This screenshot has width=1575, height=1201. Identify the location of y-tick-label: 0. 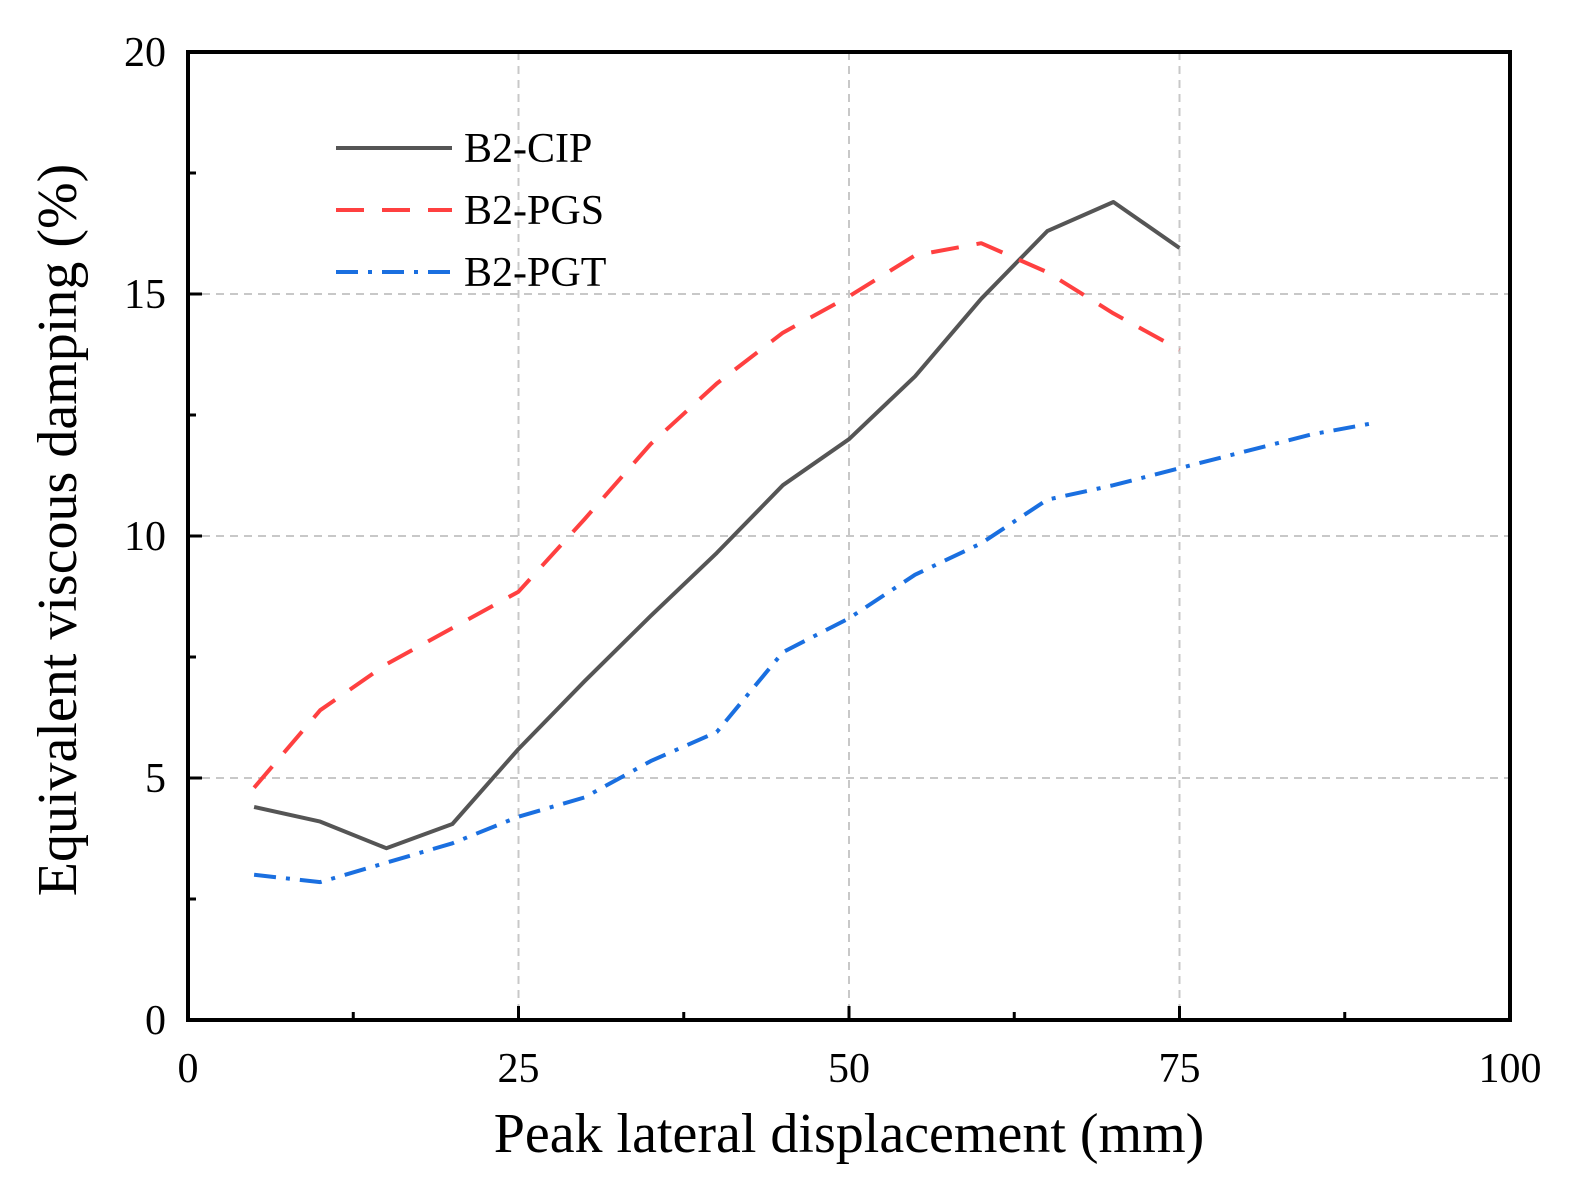
(155, 1021).